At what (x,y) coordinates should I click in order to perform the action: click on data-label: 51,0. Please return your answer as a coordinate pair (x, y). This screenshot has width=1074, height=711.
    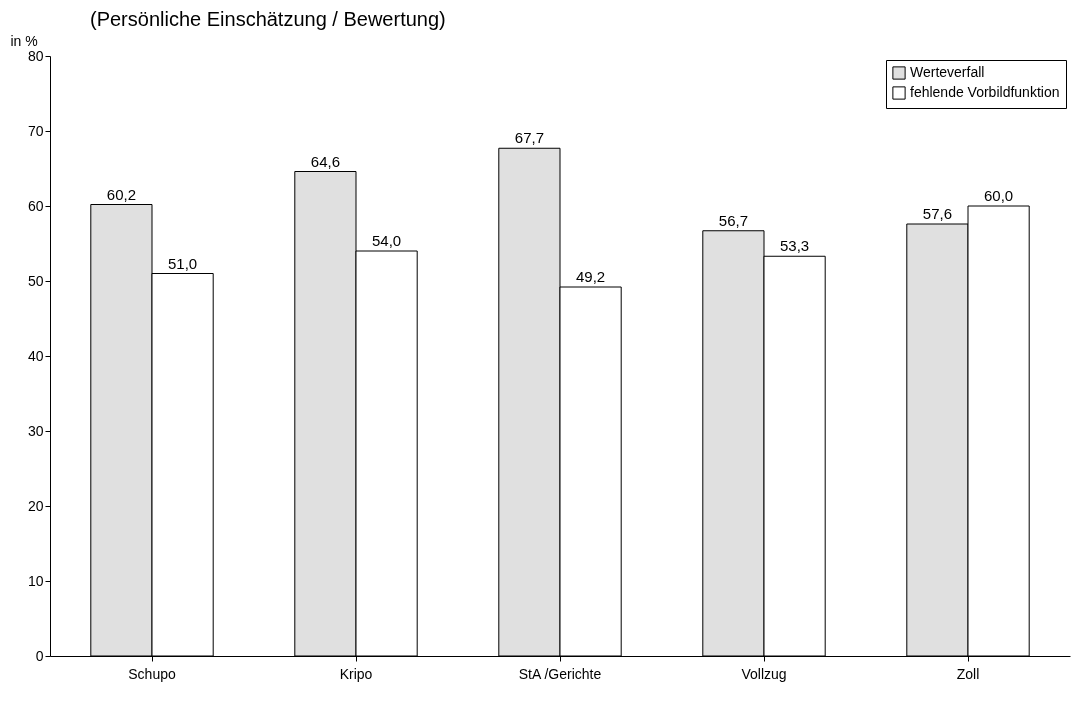
    Looking at the image, I should click on (183, 263).